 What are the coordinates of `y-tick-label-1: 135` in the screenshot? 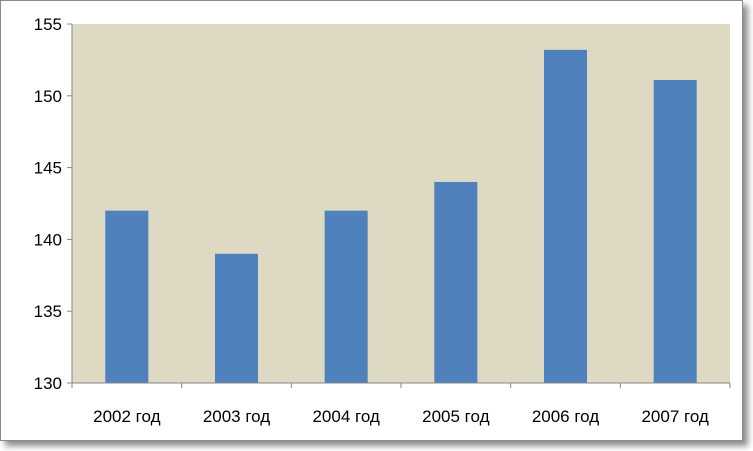 It's located at (48, 311).